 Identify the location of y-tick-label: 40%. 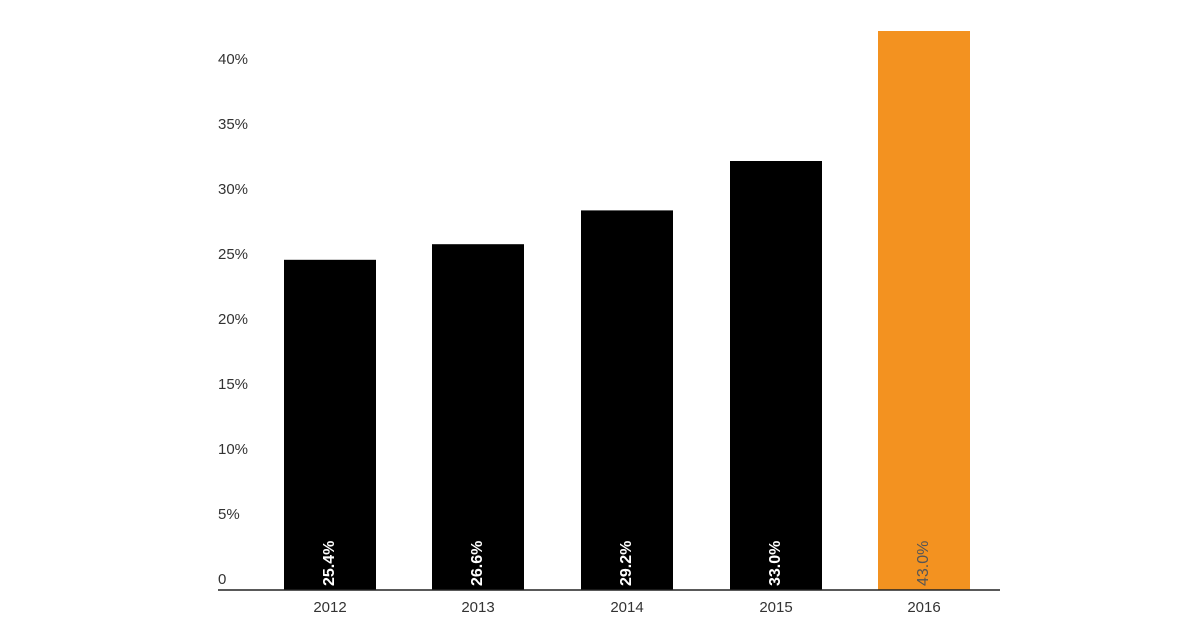
(233, 59).